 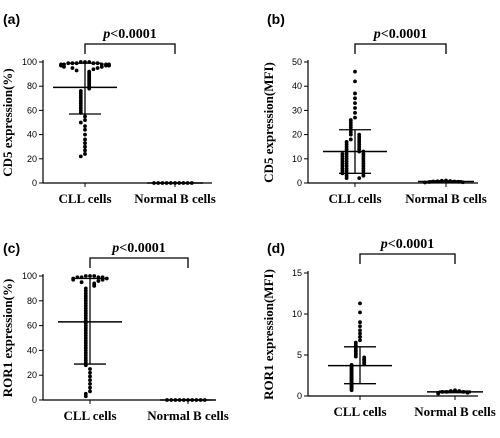 What do you see at coordinates (299, 355) in the screenshot?
I see `y-tick-label: 5` at bounding box center [299, 355].